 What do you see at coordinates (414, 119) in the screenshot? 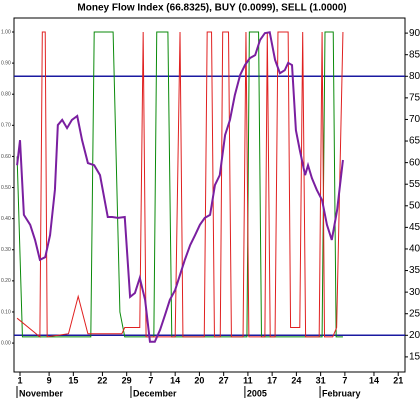
I see `y-tick-label: 70` at bounding box center [414, 119].